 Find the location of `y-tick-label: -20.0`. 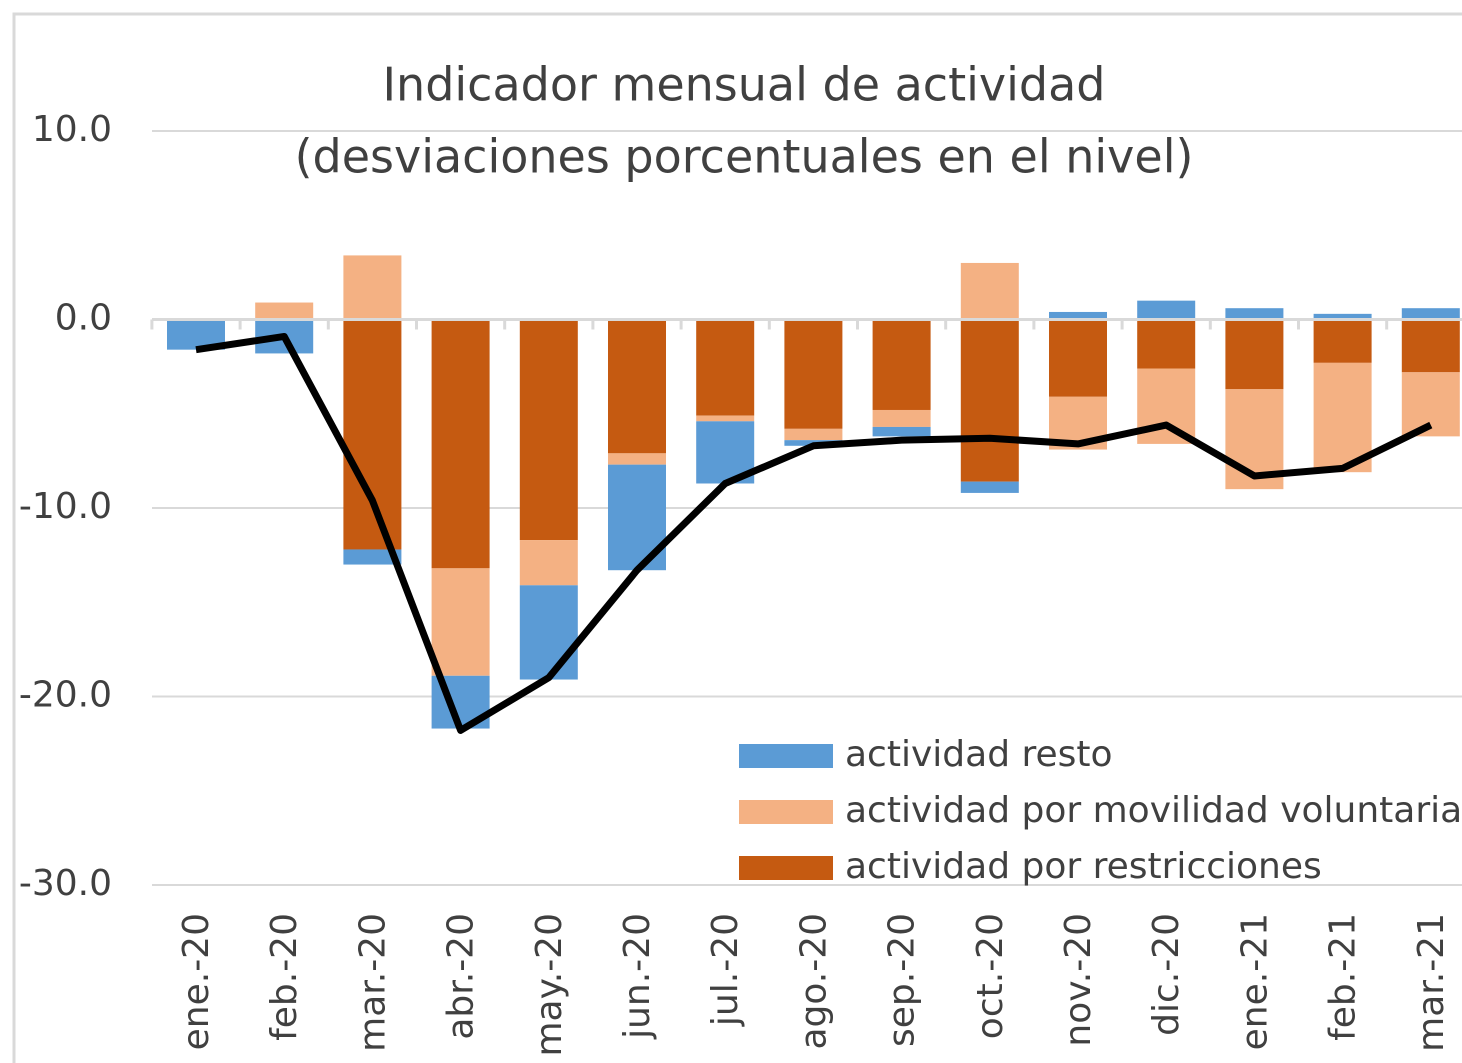

y-tick-label: -20.0 is located at coordinates (65, 695).